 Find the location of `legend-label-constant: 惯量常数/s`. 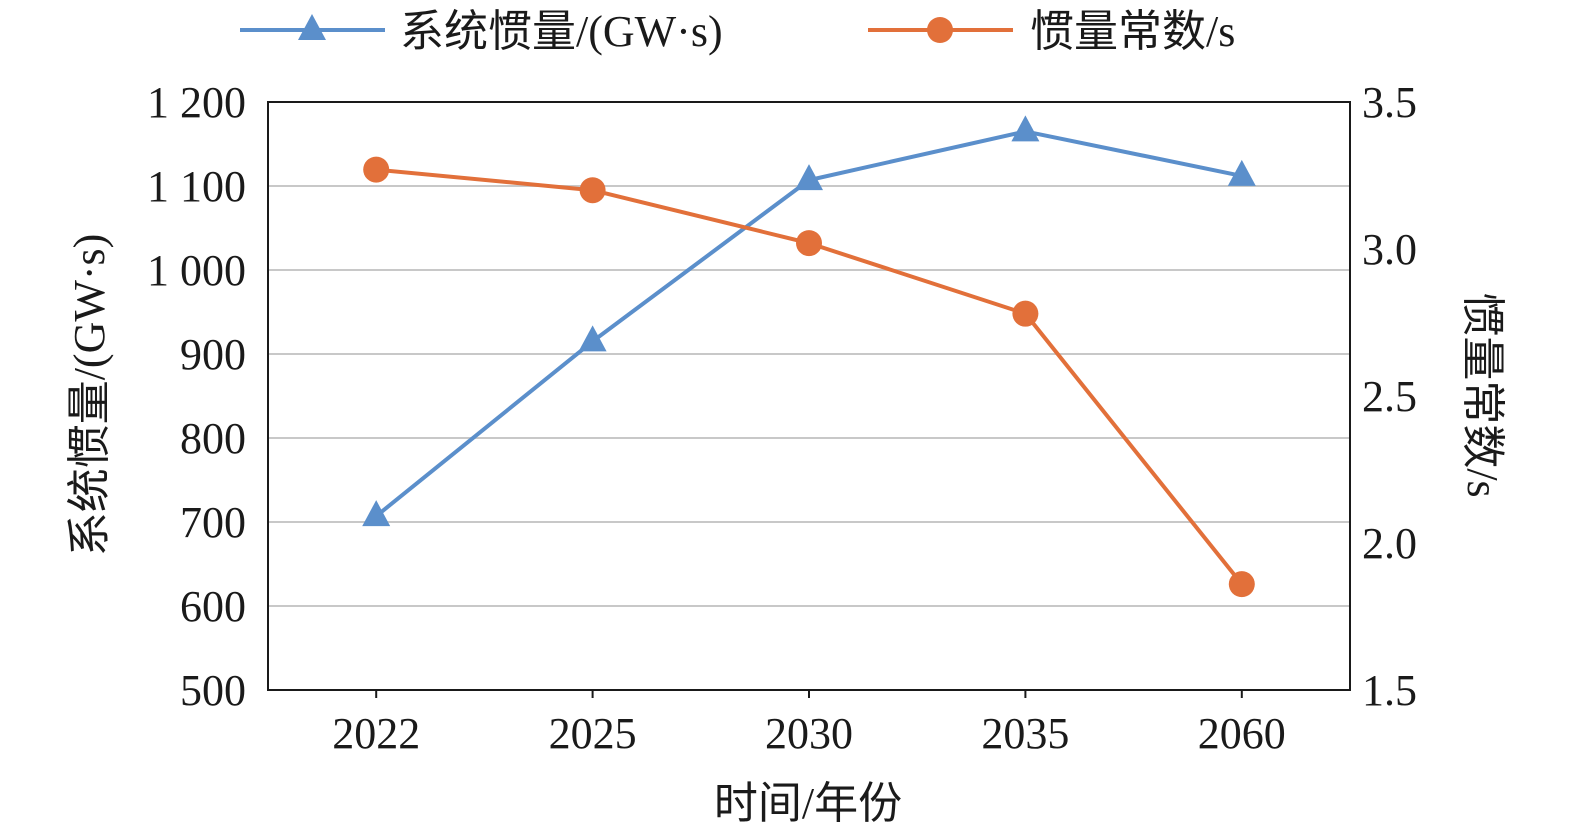

legend-label-constant: 惯量常数/s is located at coordinates (1132, 31).